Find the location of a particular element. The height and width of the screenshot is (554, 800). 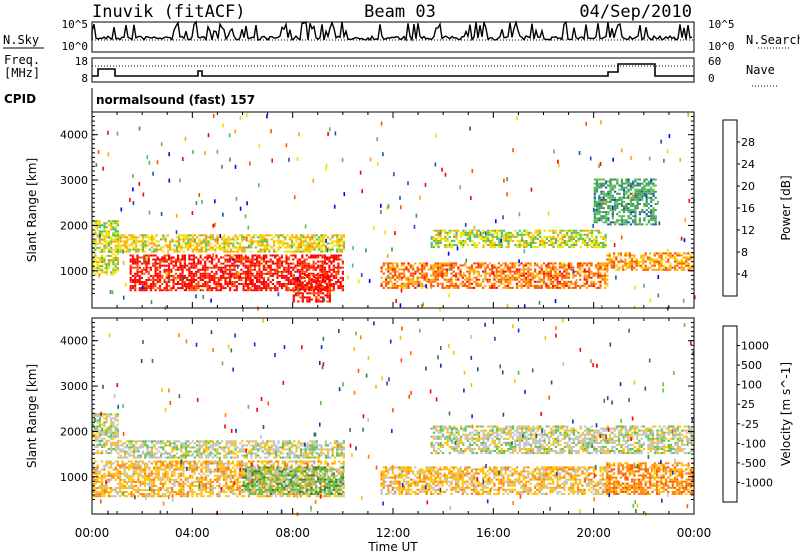

freq-tick-low: 8 is located at coordinates (84, 78).